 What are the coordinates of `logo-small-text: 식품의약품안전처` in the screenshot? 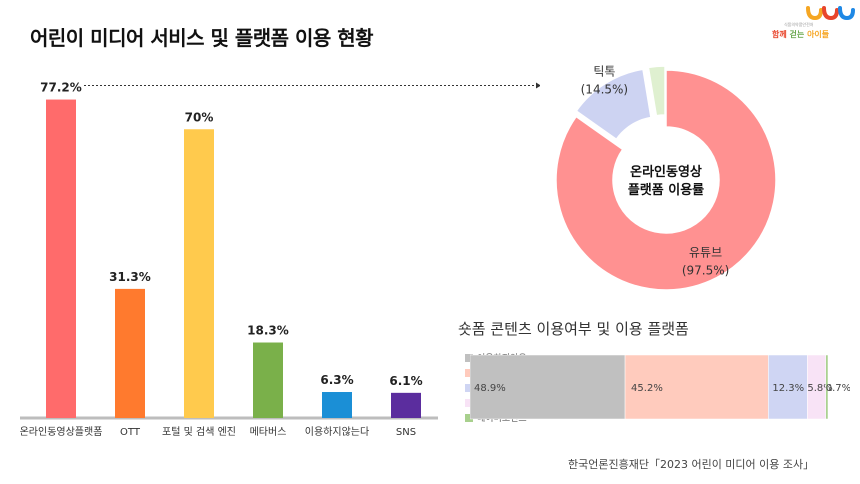 It's located at (799, 24).